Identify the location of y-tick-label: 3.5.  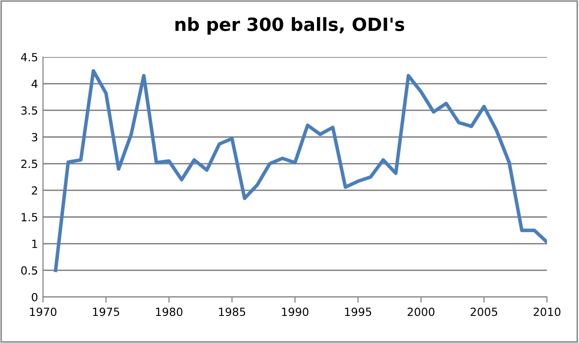
(29, 110).